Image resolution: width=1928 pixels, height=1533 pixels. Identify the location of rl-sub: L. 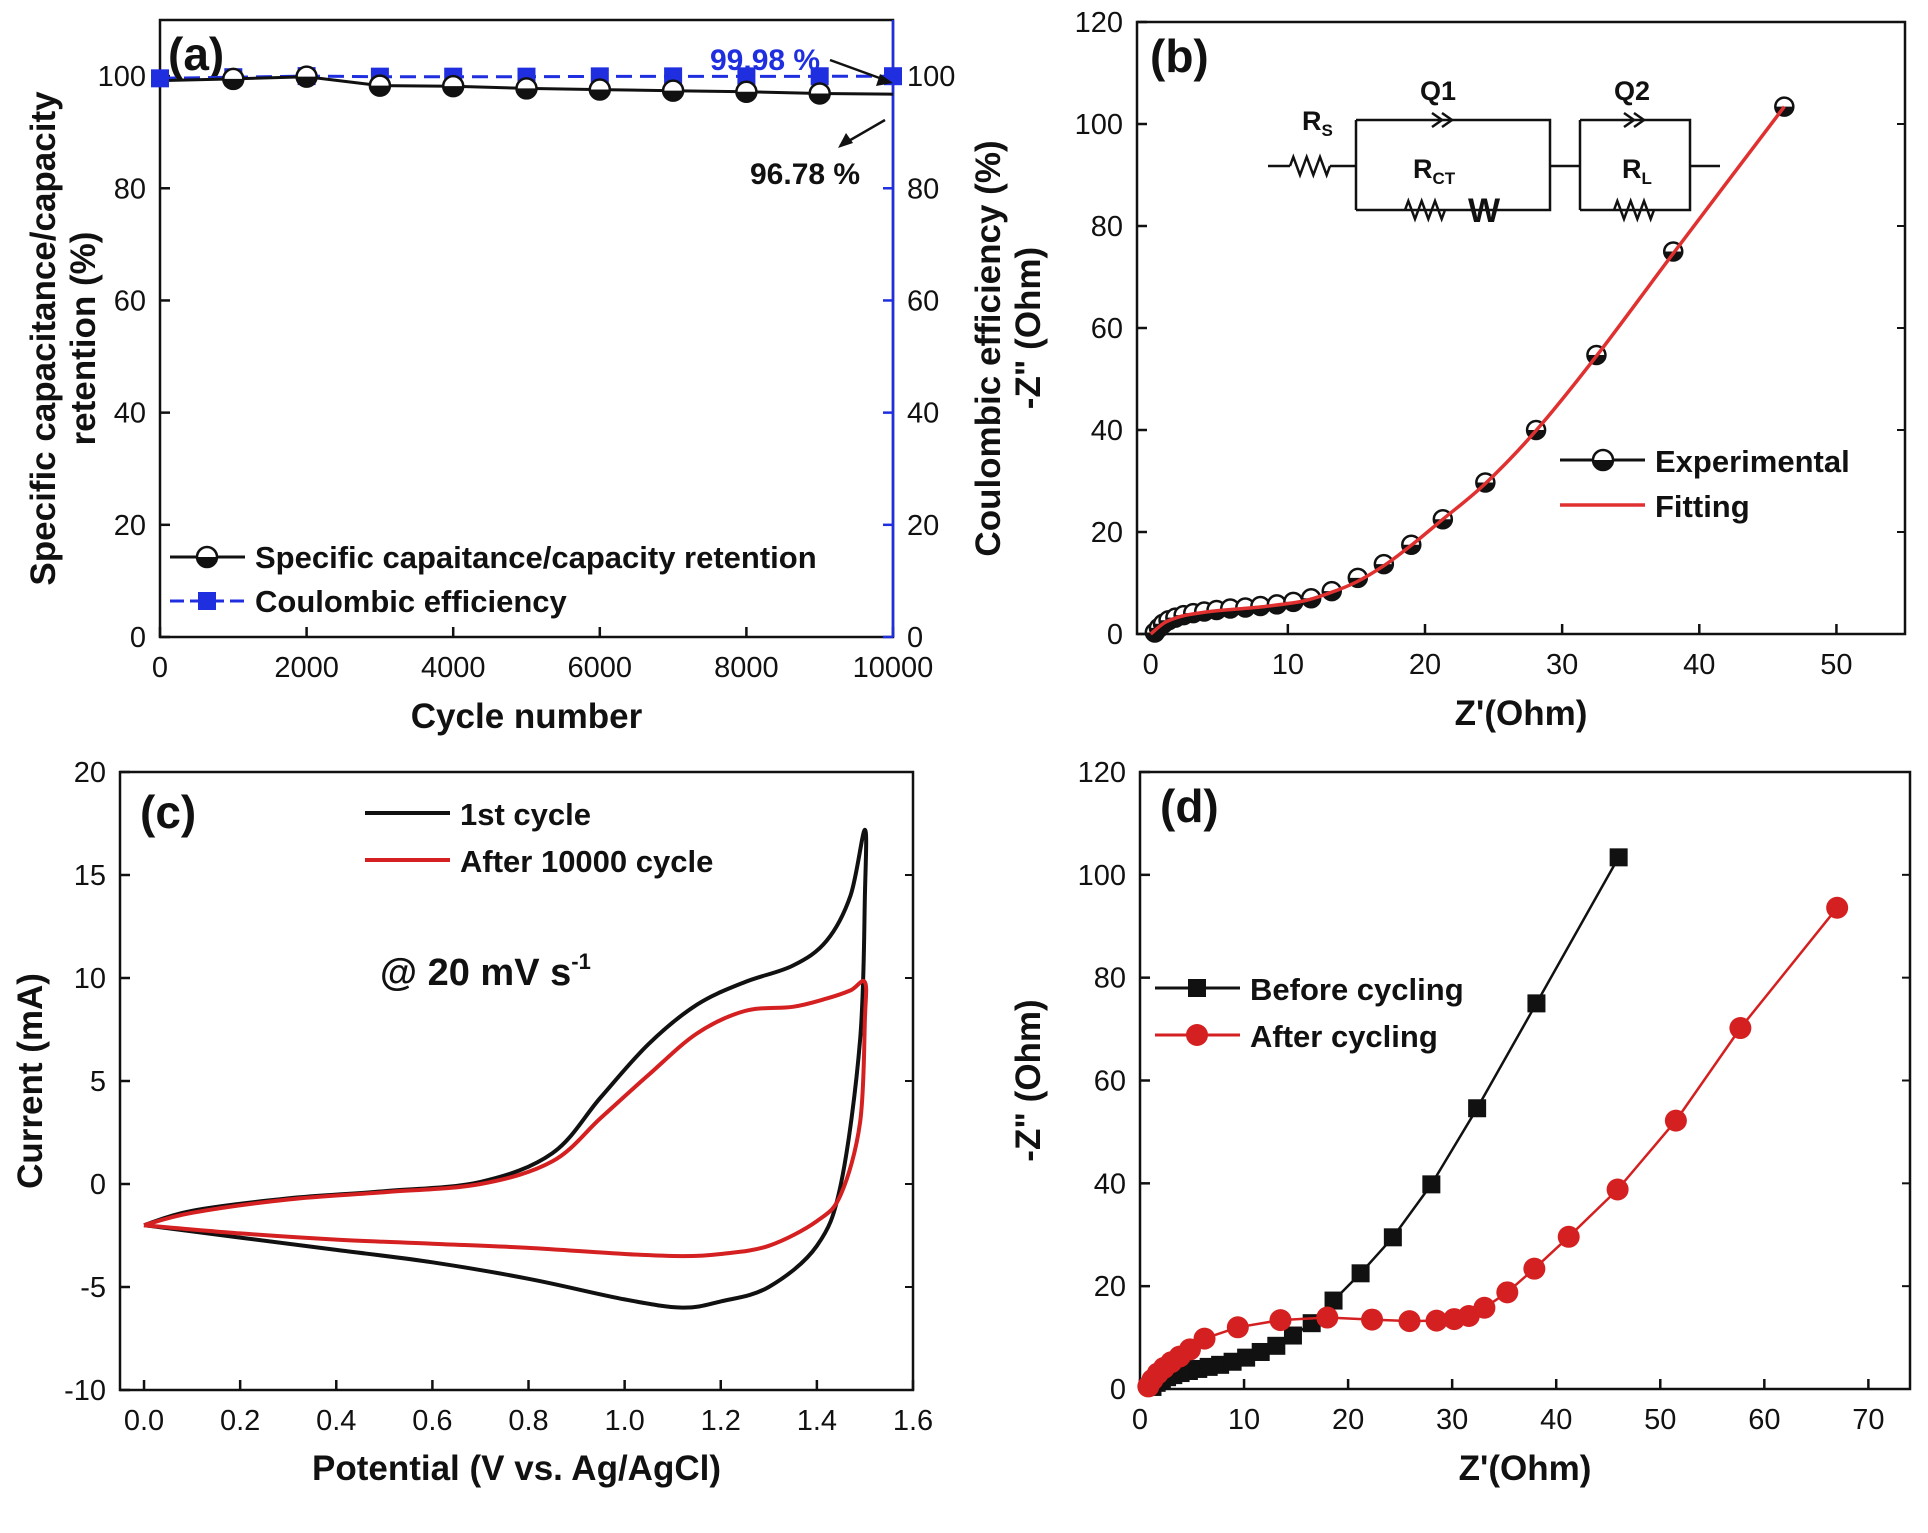
(1647, 178).